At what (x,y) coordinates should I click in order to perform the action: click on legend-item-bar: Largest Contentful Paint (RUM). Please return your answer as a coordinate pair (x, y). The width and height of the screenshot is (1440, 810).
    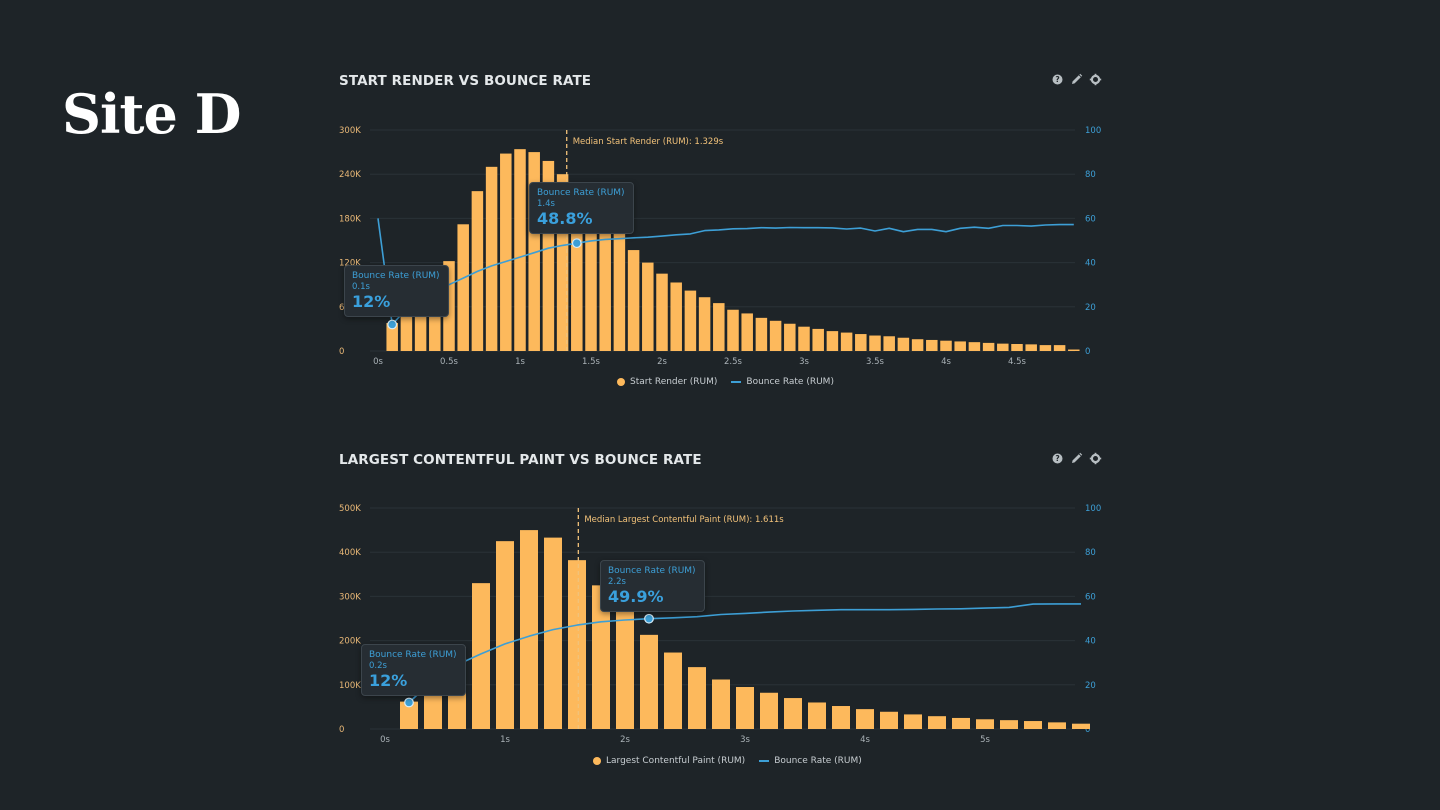
    Looking at the image, I should click on (669, 761).